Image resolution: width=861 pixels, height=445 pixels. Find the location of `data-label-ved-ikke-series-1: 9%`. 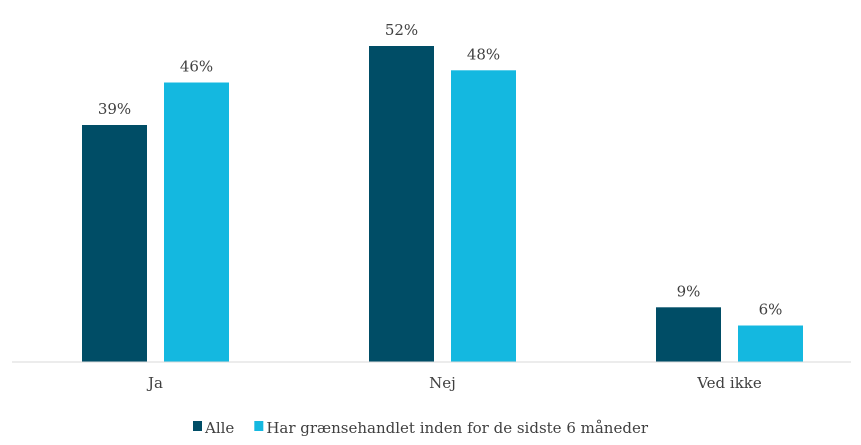

data-label-ved-ikke-series-1: 9% is located at coordinates (689, 291).